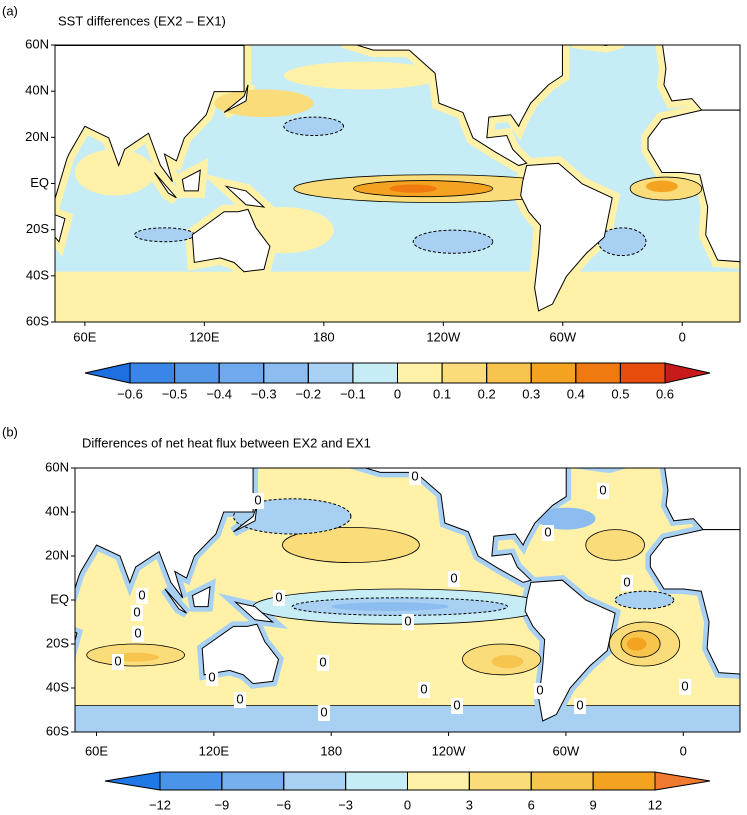 The height and width of the screenshot is (815, 747). What do you see at coordinates (264, 393) in the screenshot?
I see `colorbar-tick-label: −0.3` at bounding box center [264, 393].